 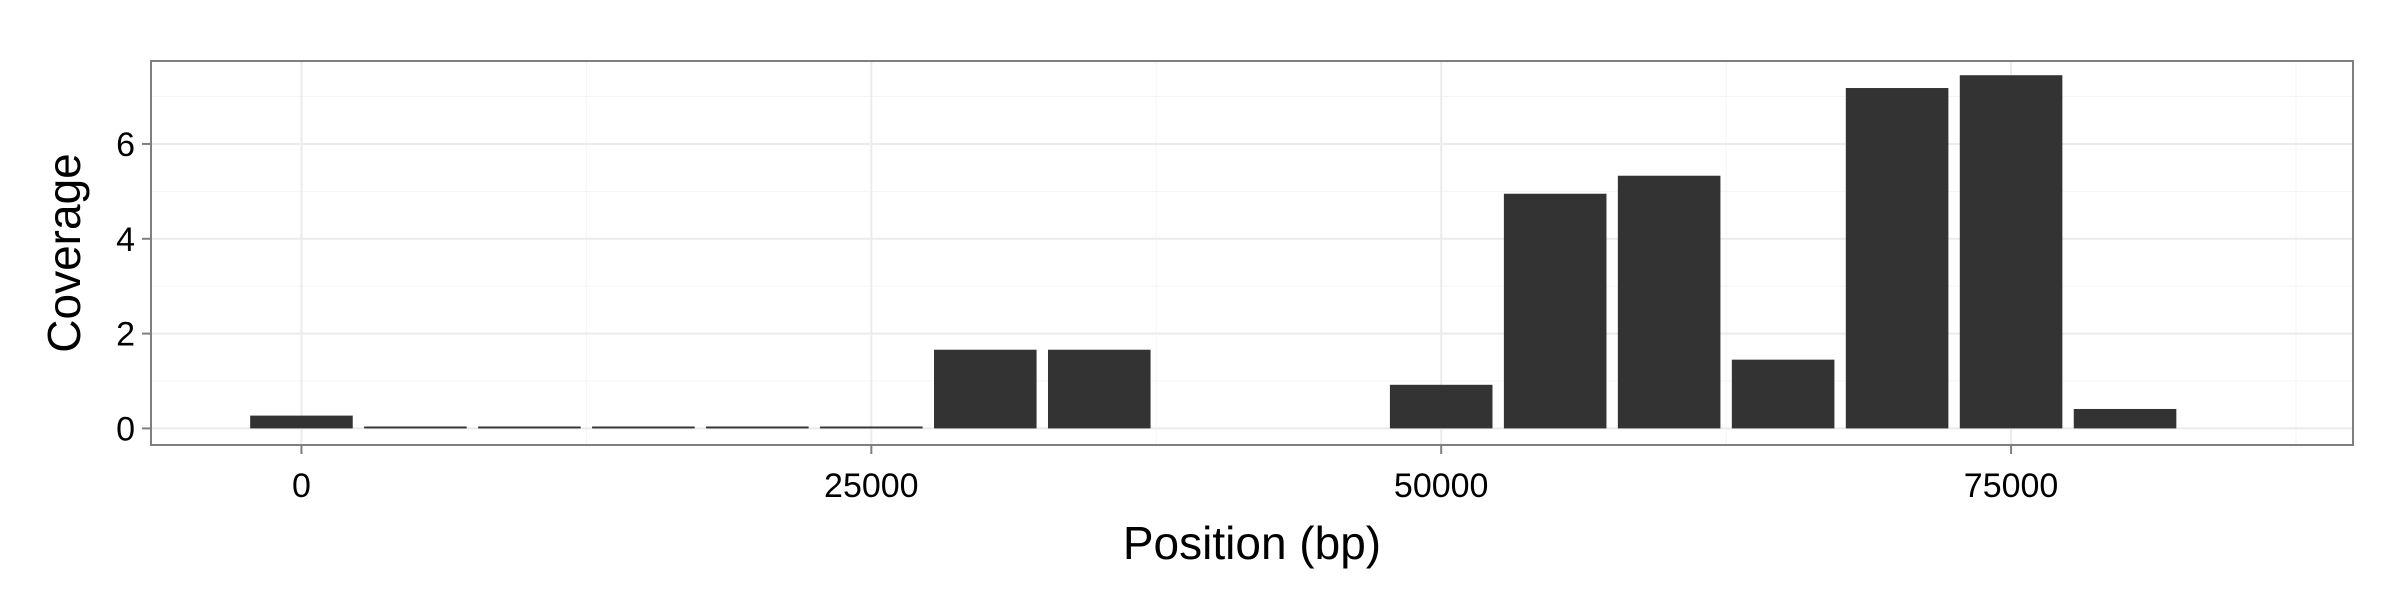 What do you see at coordinates (125, 145) in the screenshot?
I see `y-tick-label: 6` at bounding box center [125, 145].